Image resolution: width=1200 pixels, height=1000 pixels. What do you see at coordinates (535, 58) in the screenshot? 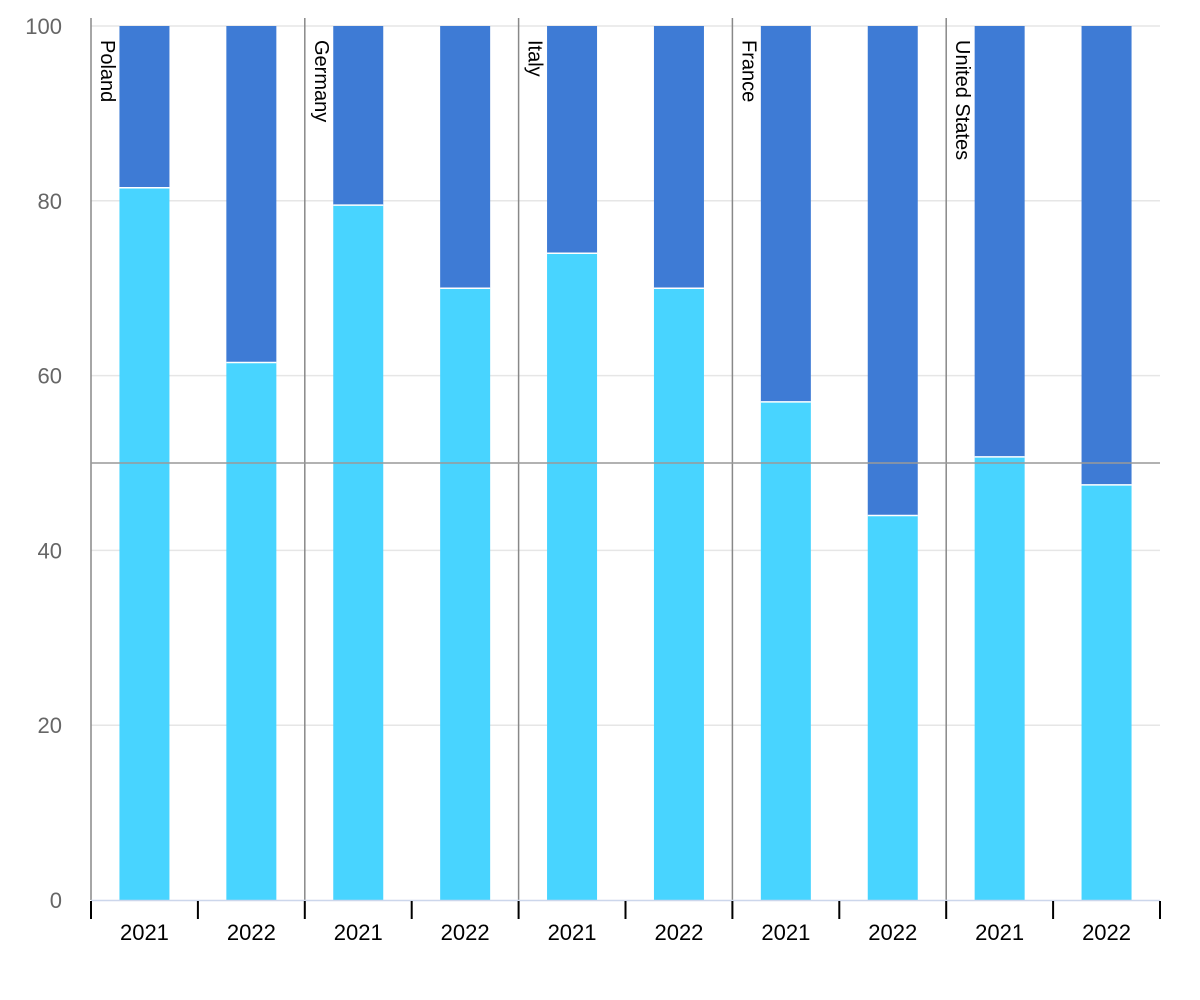
I see `group-label: Italy` at bounding box center [535, 58].